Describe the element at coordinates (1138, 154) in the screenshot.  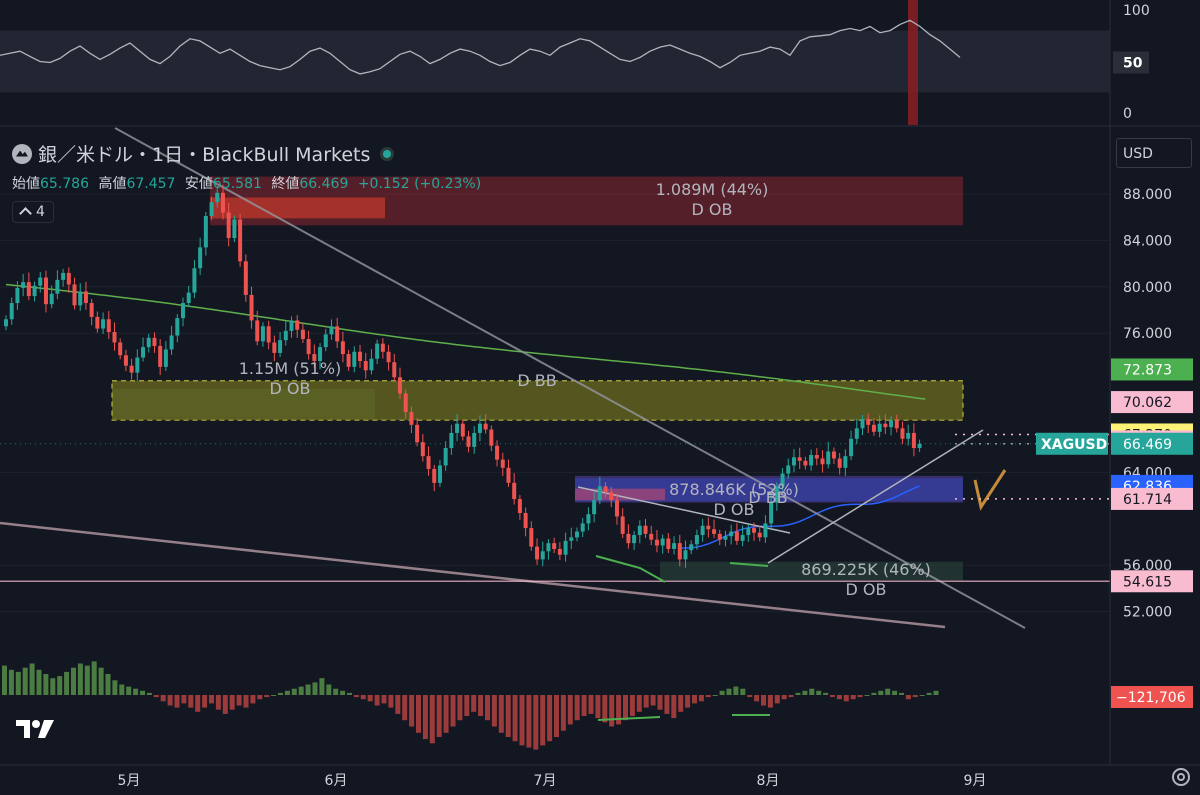
I see `currency-label: USD` at that location.